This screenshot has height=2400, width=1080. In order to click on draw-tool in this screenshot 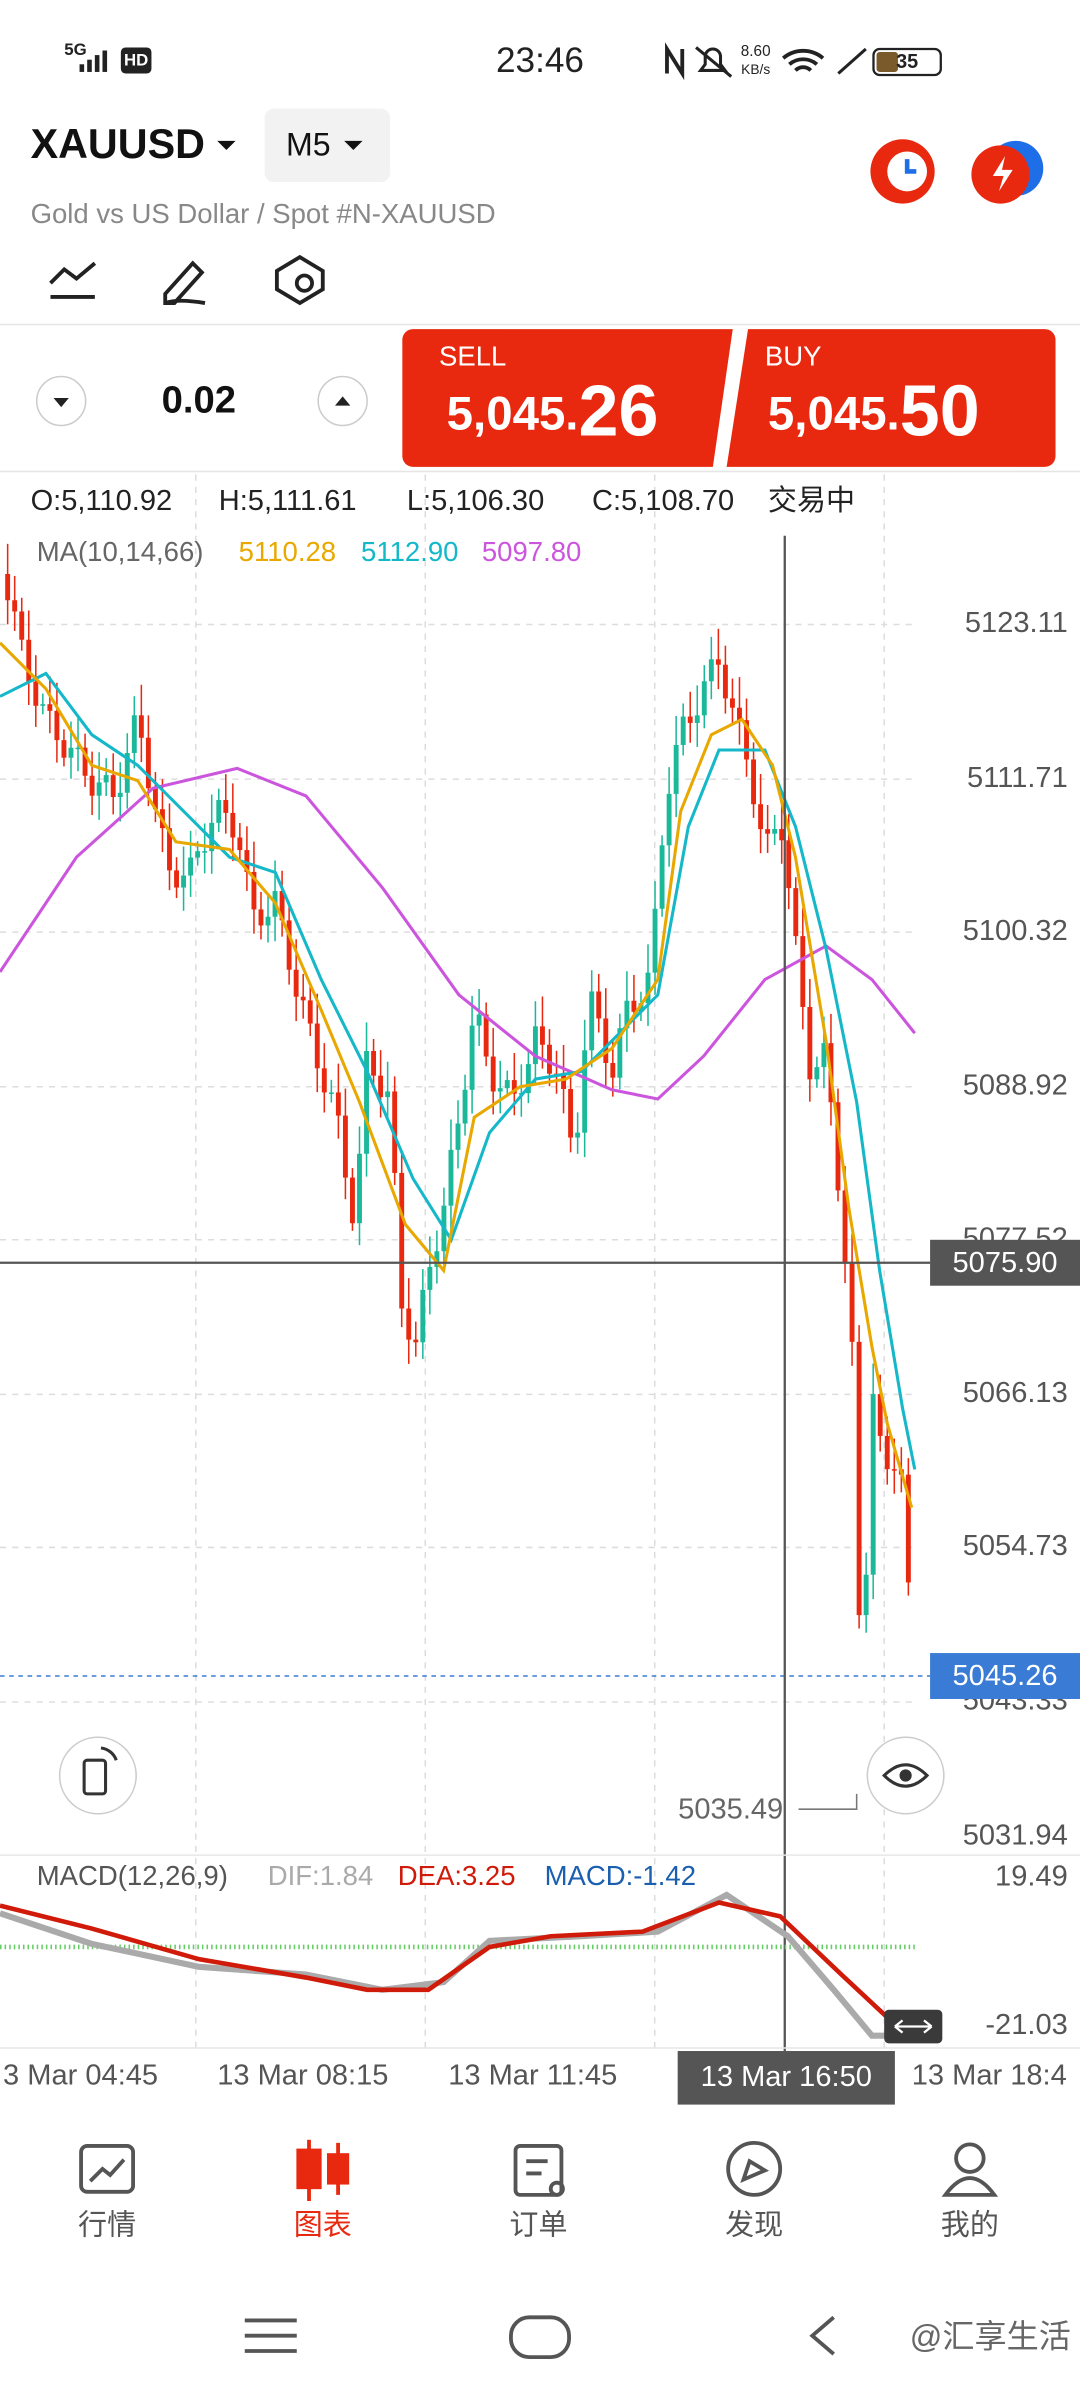, I will do `click(184, 282)`.